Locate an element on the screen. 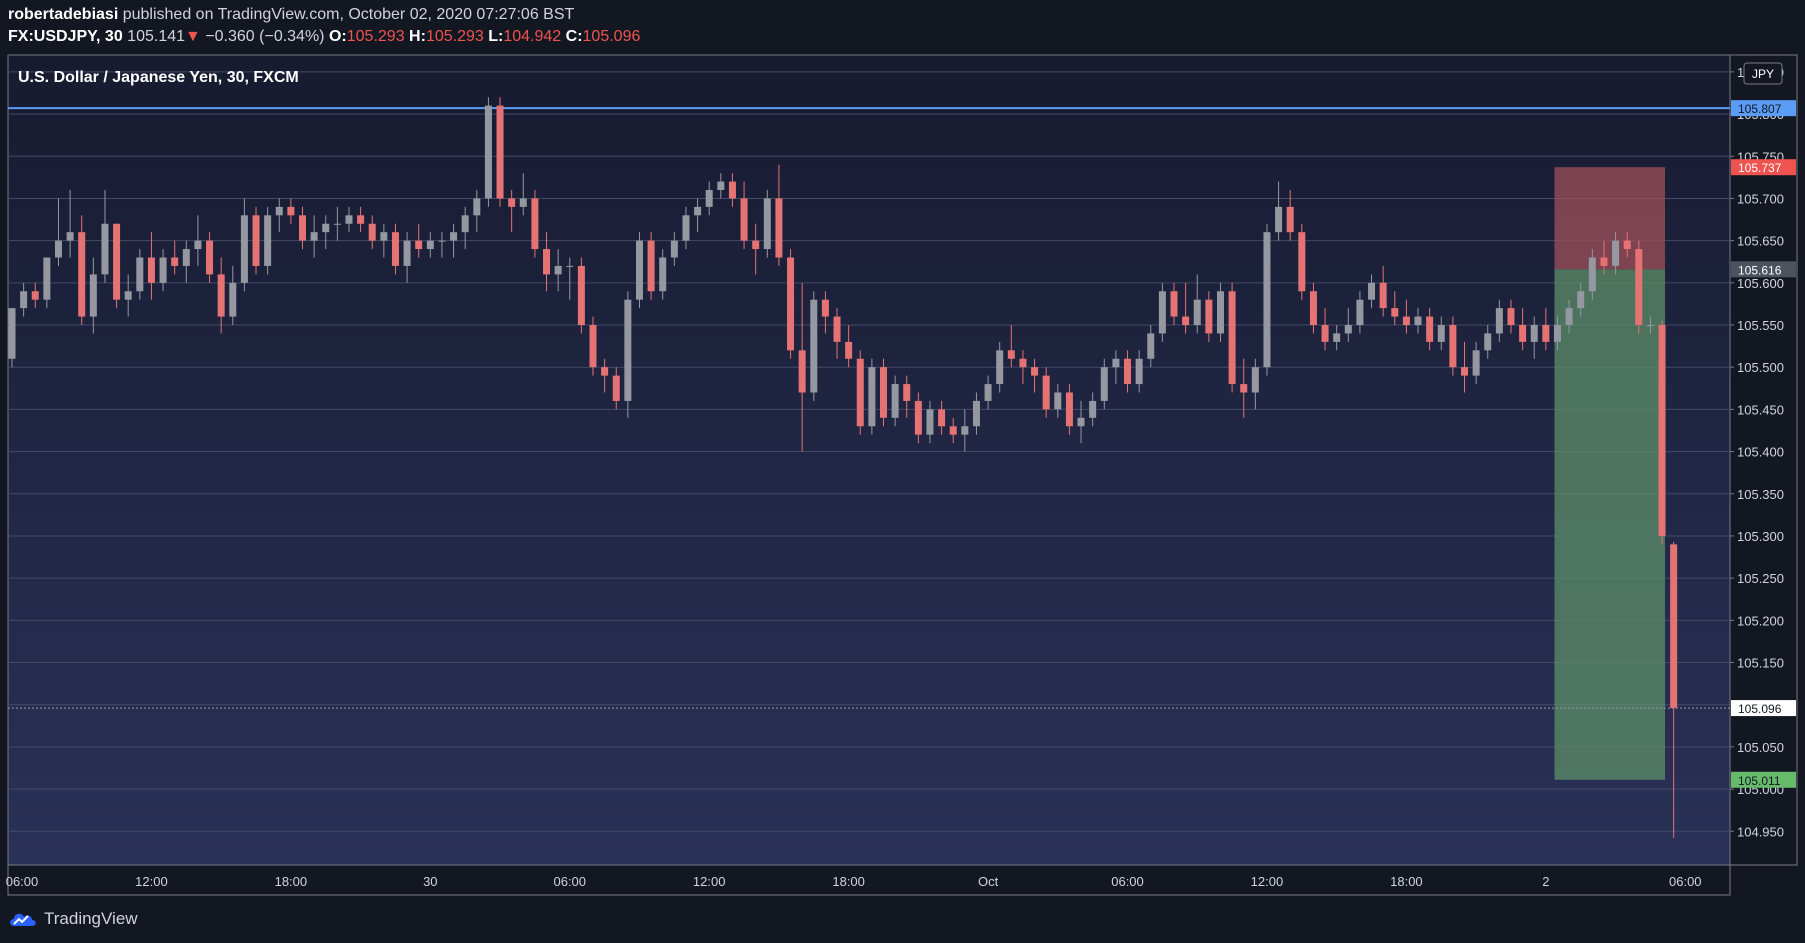  price-axis is located at coordinates (1763, 460).